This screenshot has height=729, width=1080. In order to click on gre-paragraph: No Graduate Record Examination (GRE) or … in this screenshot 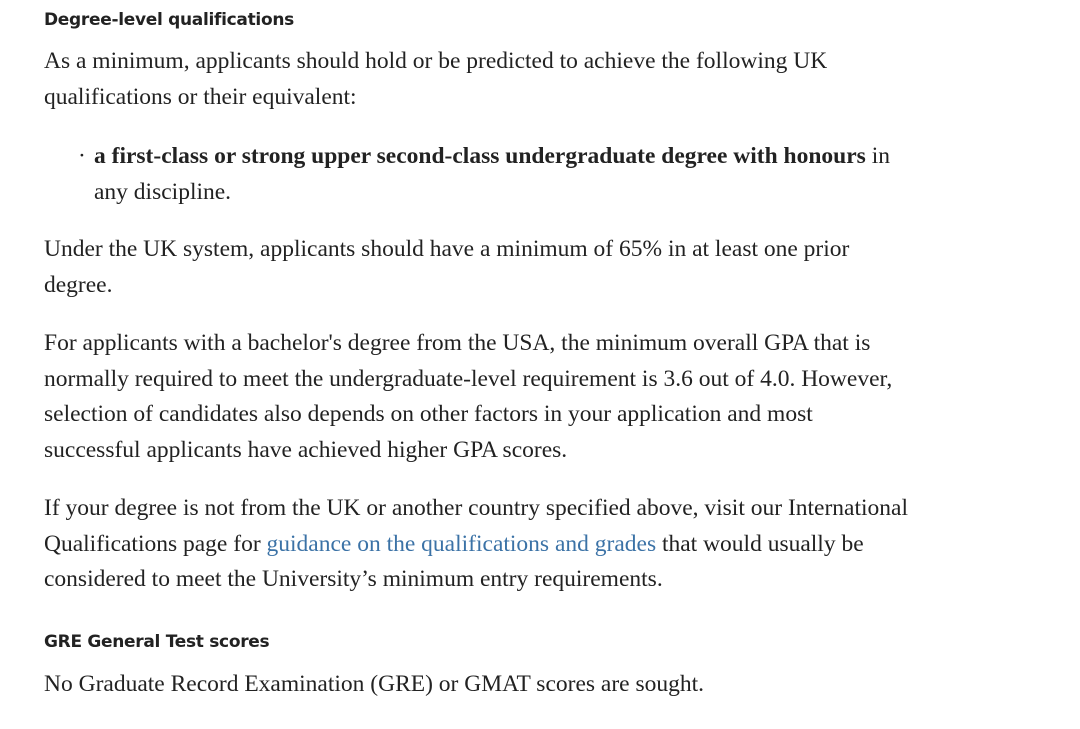, I will do `click(374, 685)`.